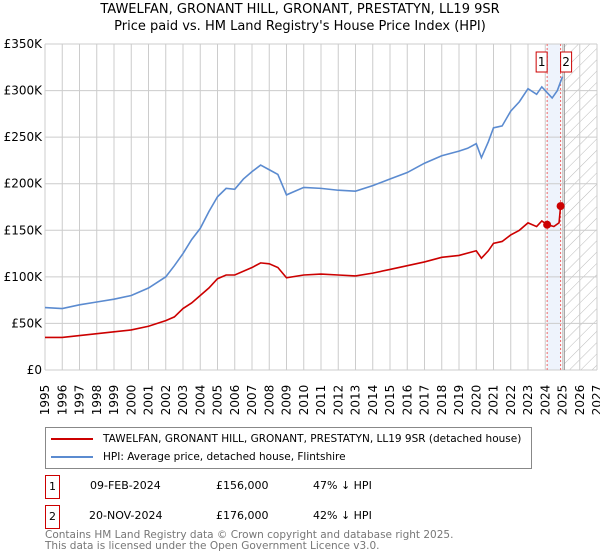 Image resolution: width=600 pixels, height=560 pixels. I want to click on y-tick-label: £250K, so click(24, 137).